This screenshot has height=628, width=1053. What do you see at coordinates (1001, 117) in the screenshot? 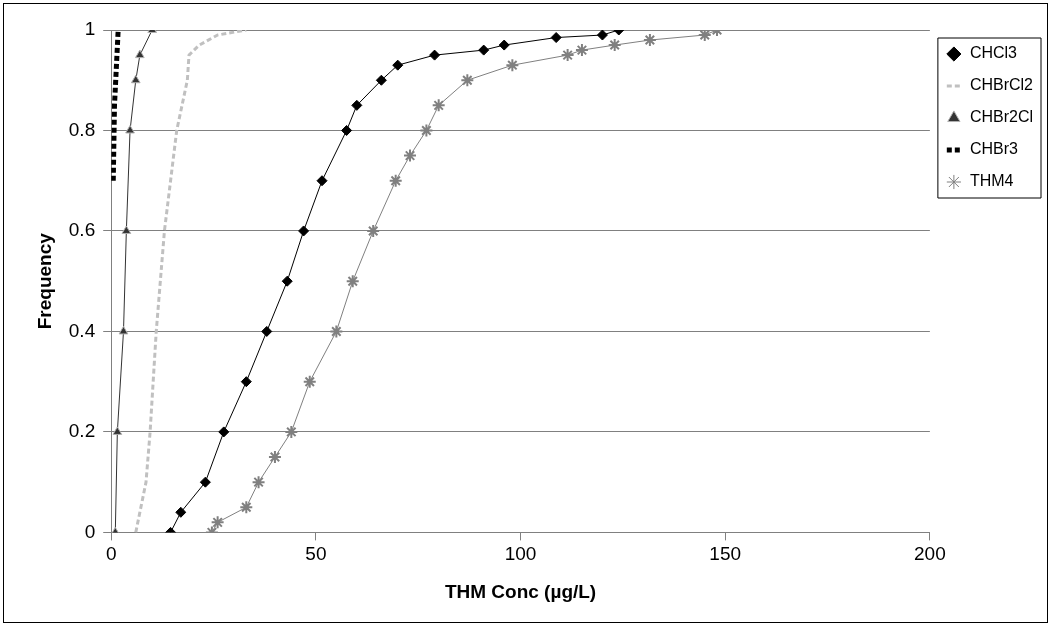
I see `legend-label: CHBr2Cl` at bounding box center [1001, 117].